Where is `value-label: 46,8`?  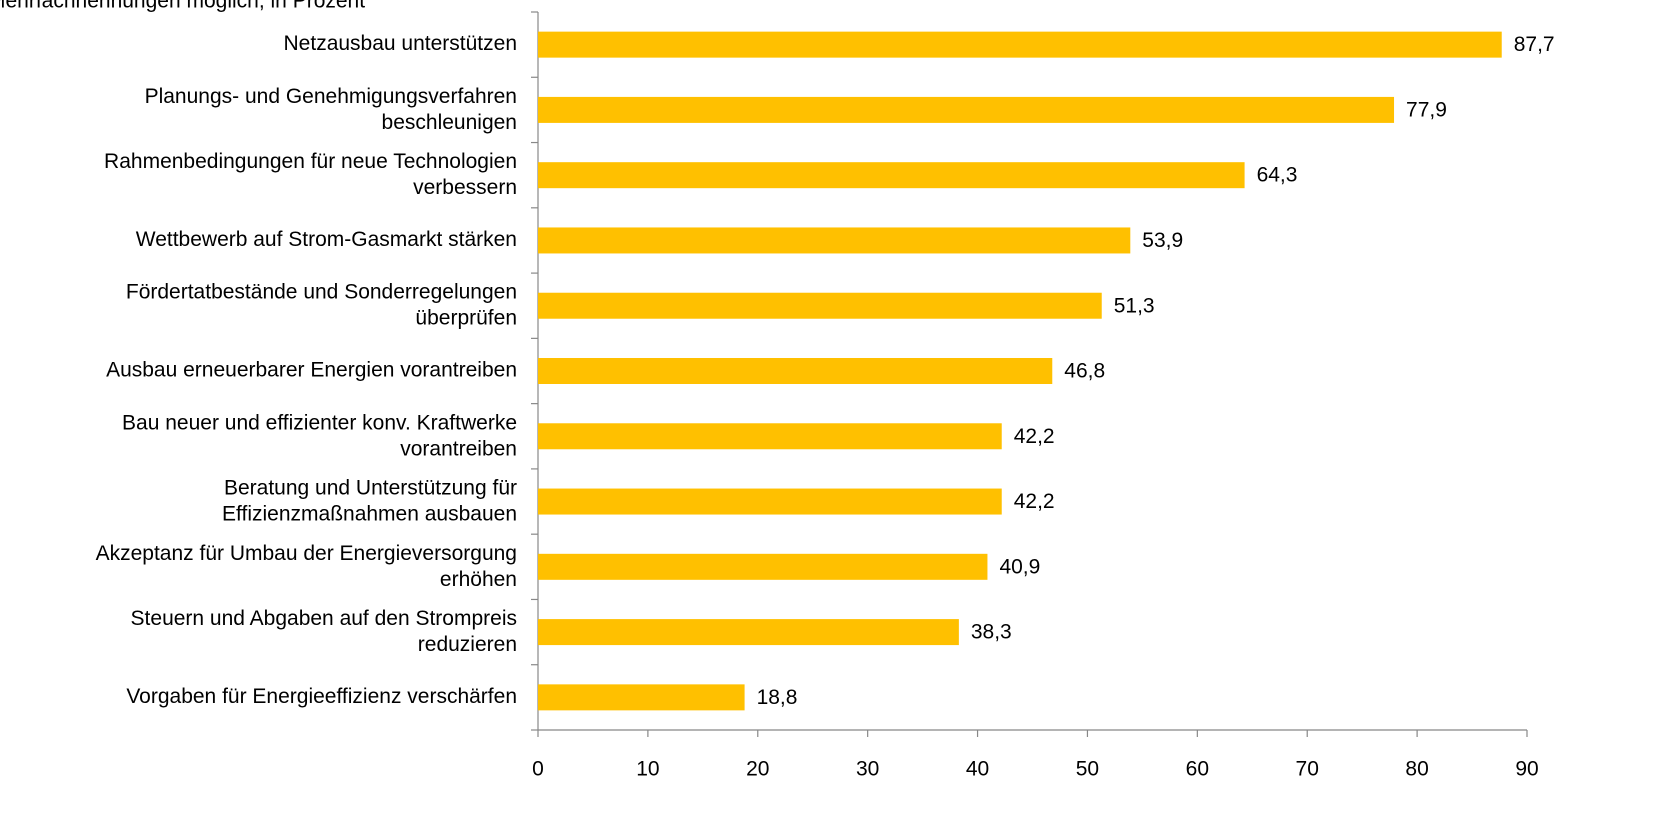
value-label: 46,8 is located at coordinates (1084, 371).